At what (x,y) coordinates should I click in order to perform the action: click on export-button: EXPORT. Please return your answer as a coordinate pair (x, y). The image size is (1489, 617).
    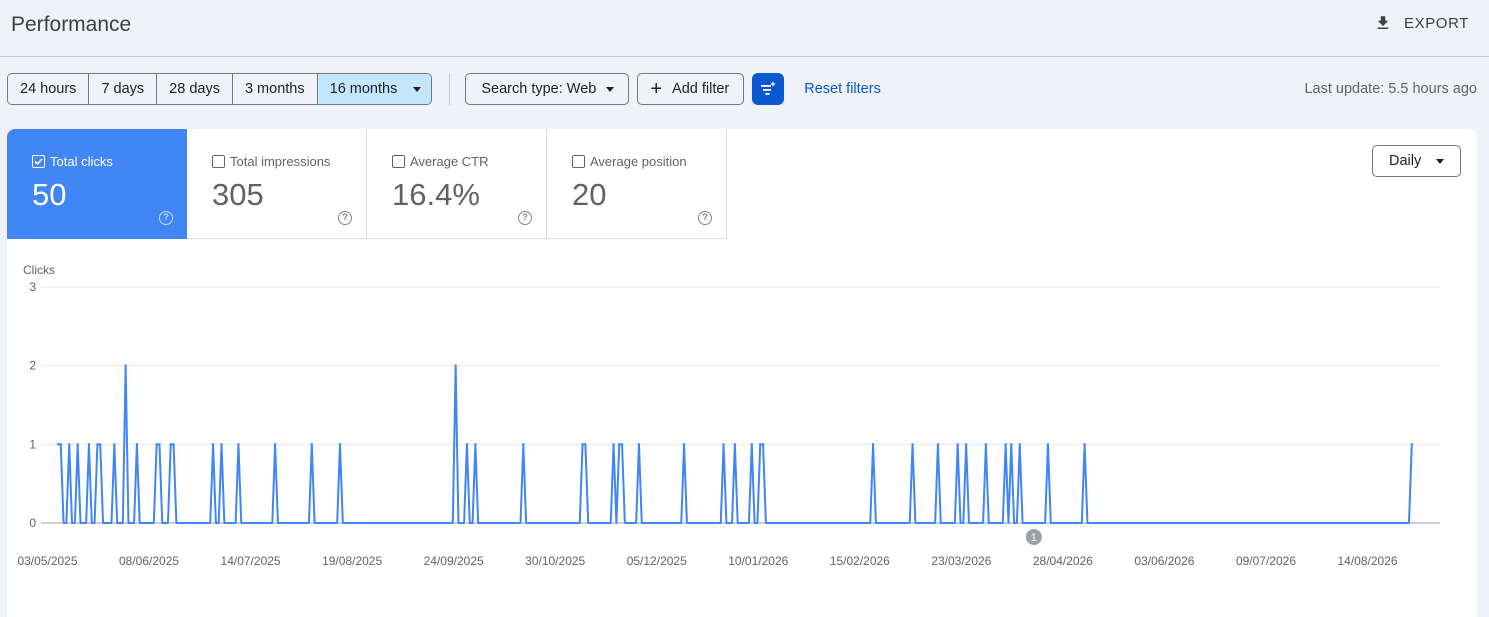
    Looking at the image, I should click on (1421, 23).